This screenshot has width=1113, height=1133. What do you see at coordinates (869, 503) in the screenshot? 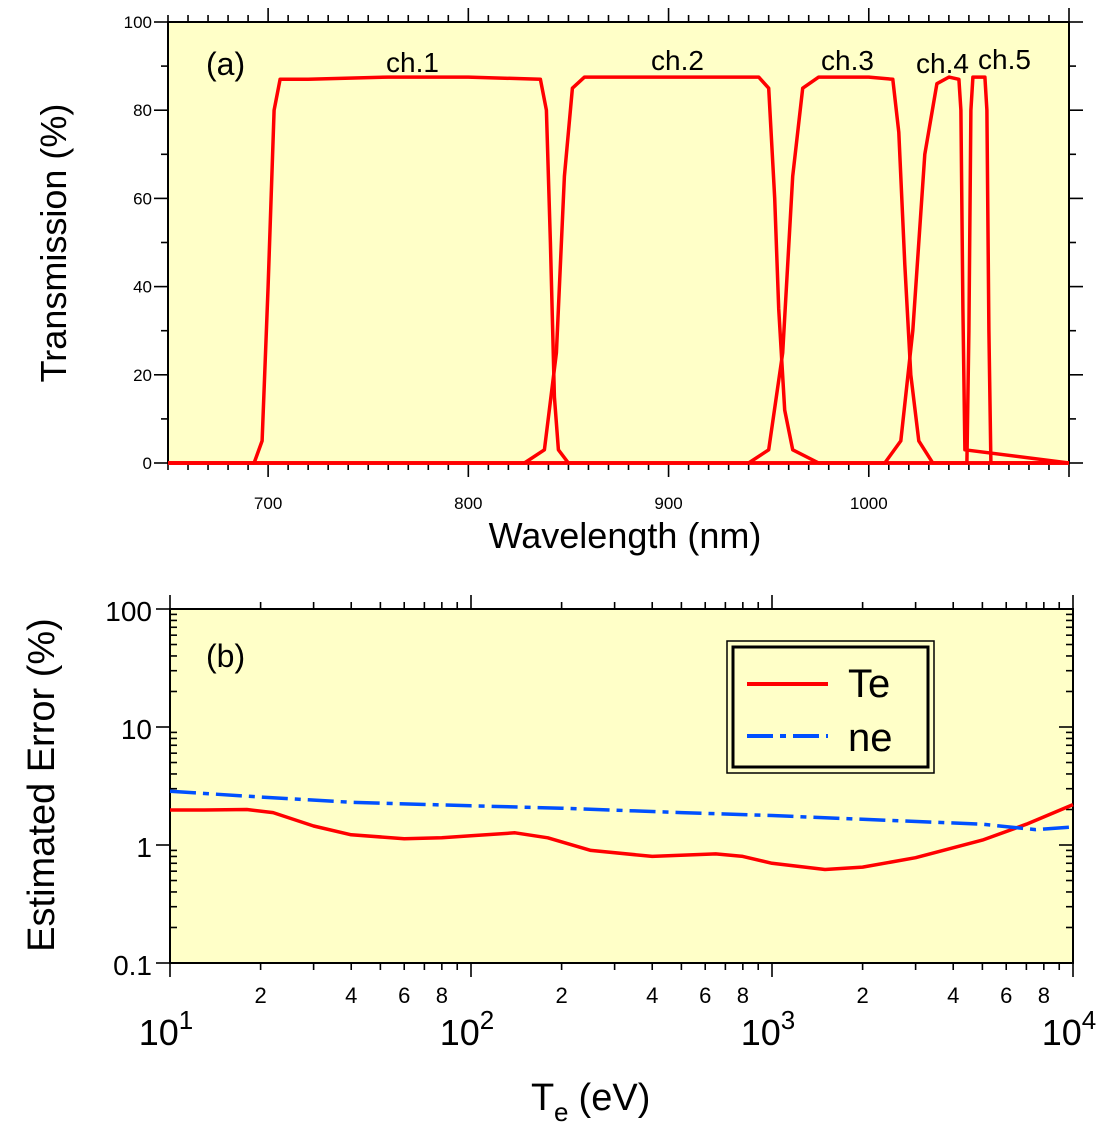
I see `transmission-x-tick-label: 1000` at bounding box center [869, 503].